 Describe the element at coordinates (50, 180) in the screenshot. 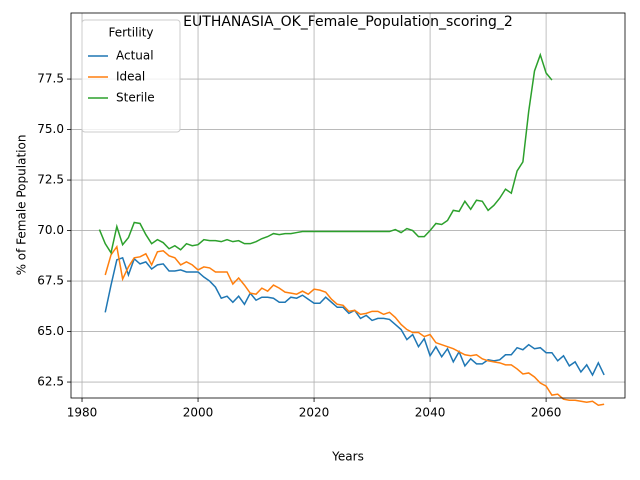

I see `y-tick-label: 72.5` at that location.